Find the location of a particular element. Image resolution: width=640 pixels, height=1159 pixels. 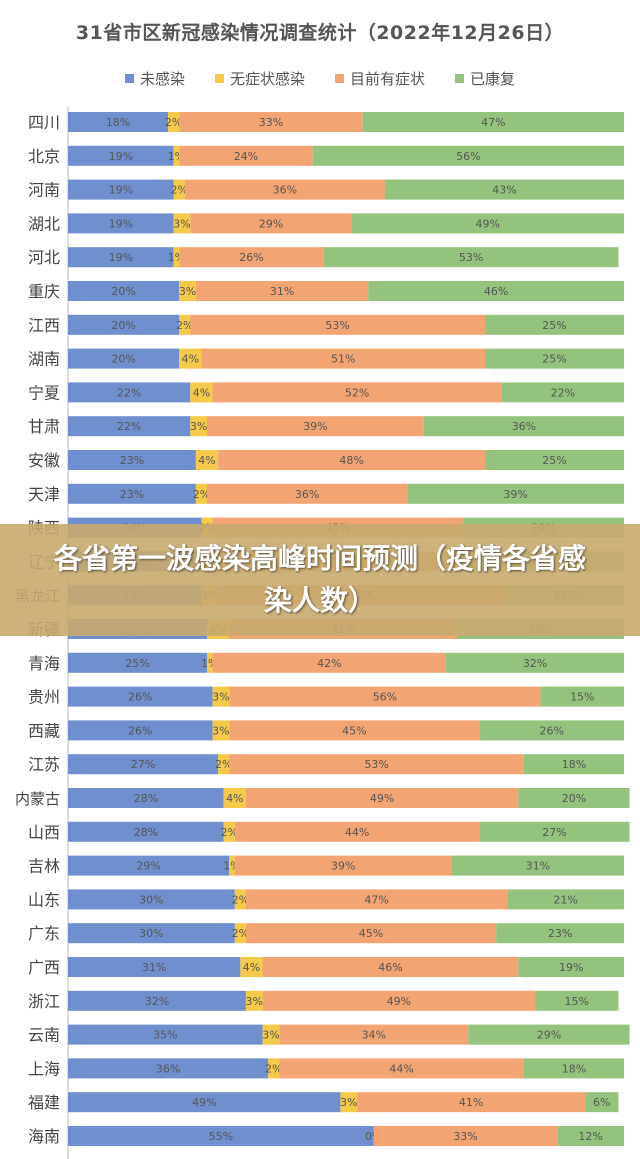

legend-item-symptomatic: 目前有症状 is located at coordinates (380, 78).